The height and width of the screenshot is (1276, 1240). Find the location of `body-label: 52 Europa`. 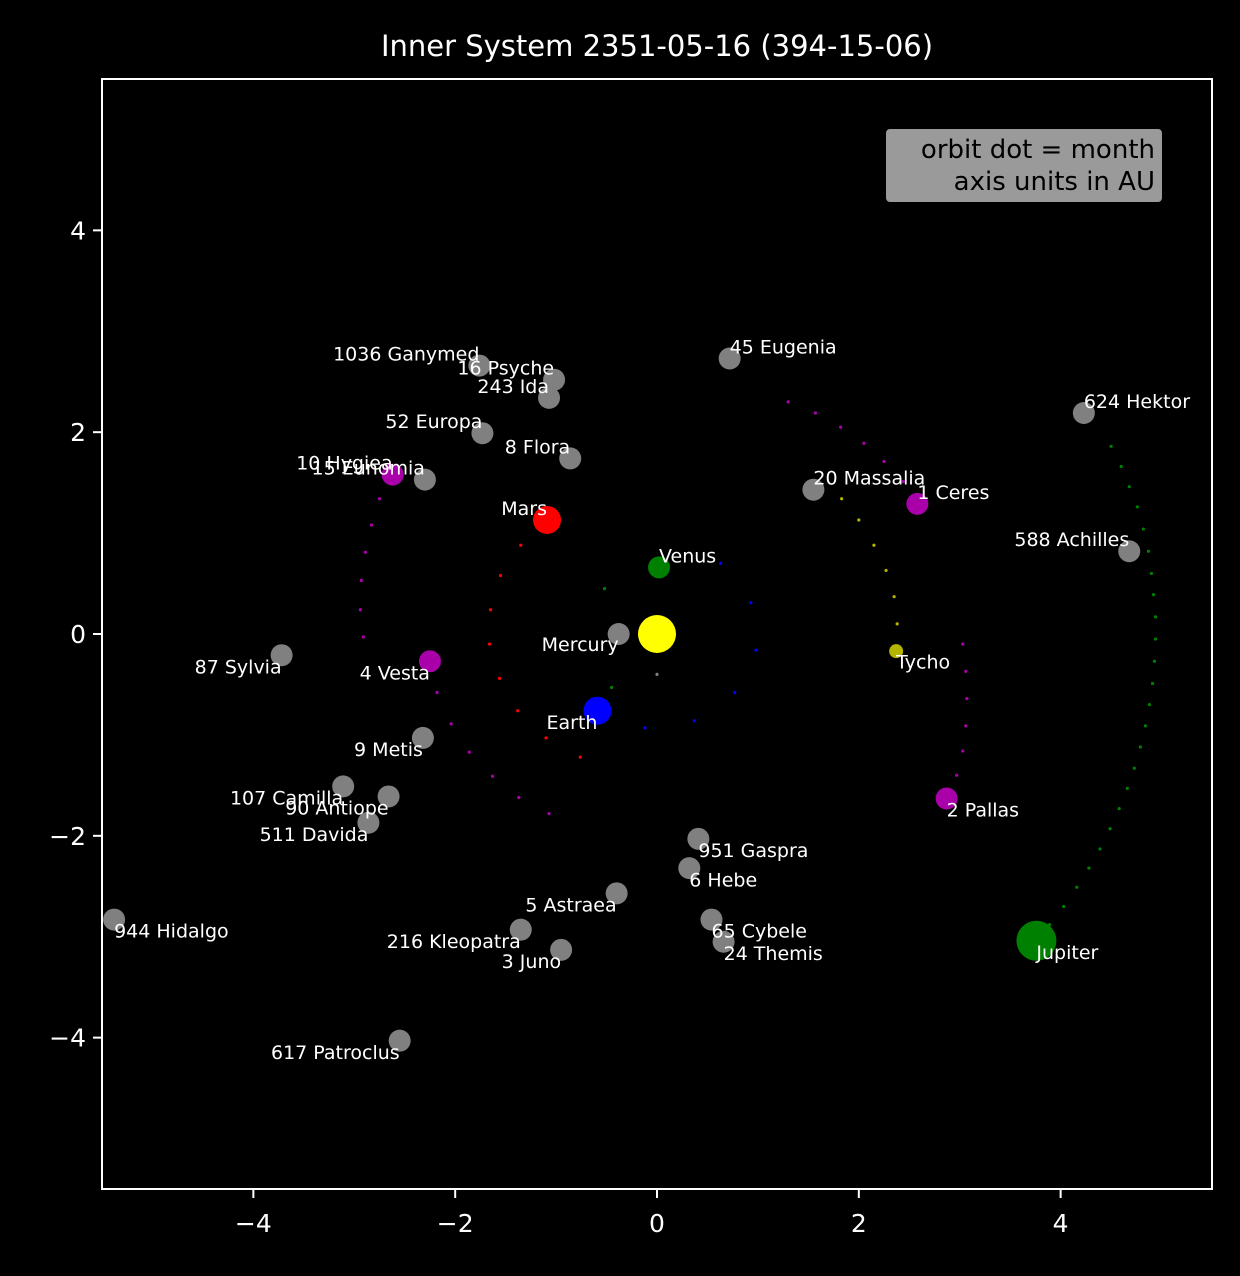

body-label: 52 Europa is located at coordinates (433, 422).